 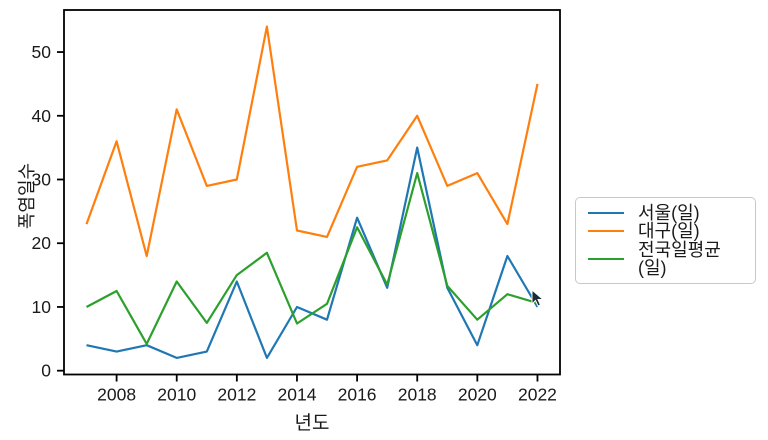 I want to click on y-axis-label: 폭염일수, so click(x=27, y=196).